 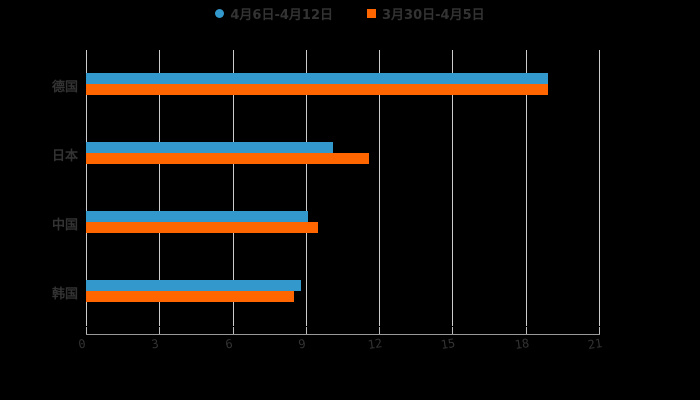 I want to click on x-tick-label: 18, so click(x=521, y=344).